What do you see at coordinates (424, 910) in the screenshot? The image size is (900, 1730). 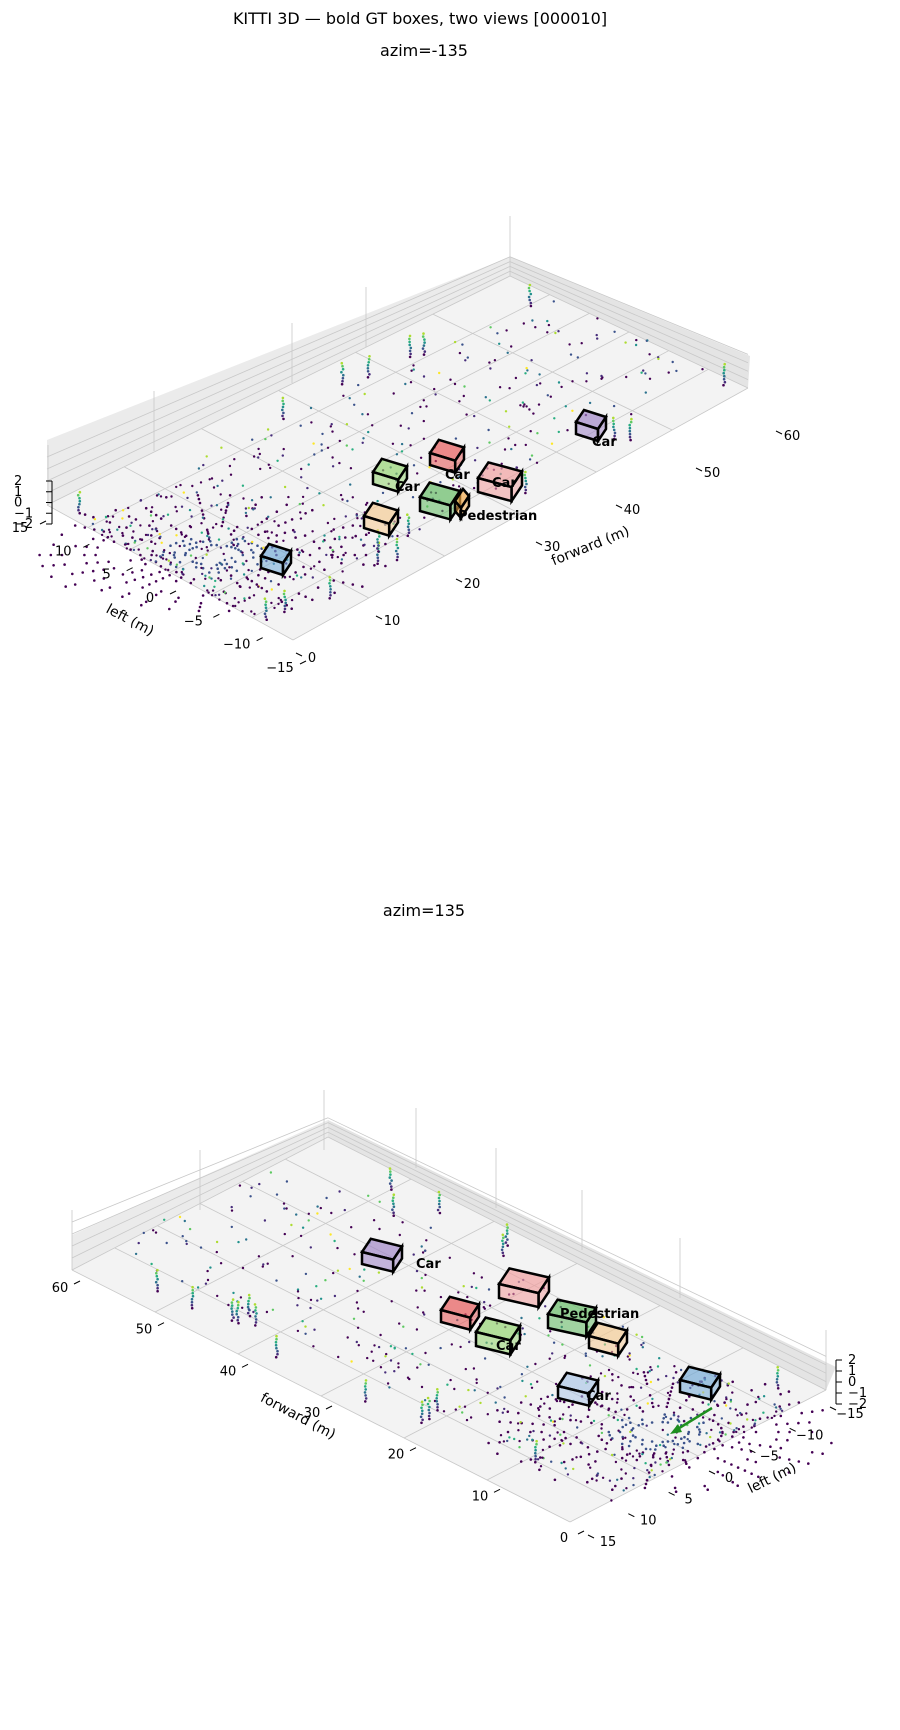 I see `bottom-view-title: azim=135` at bounding box center [424, 910].